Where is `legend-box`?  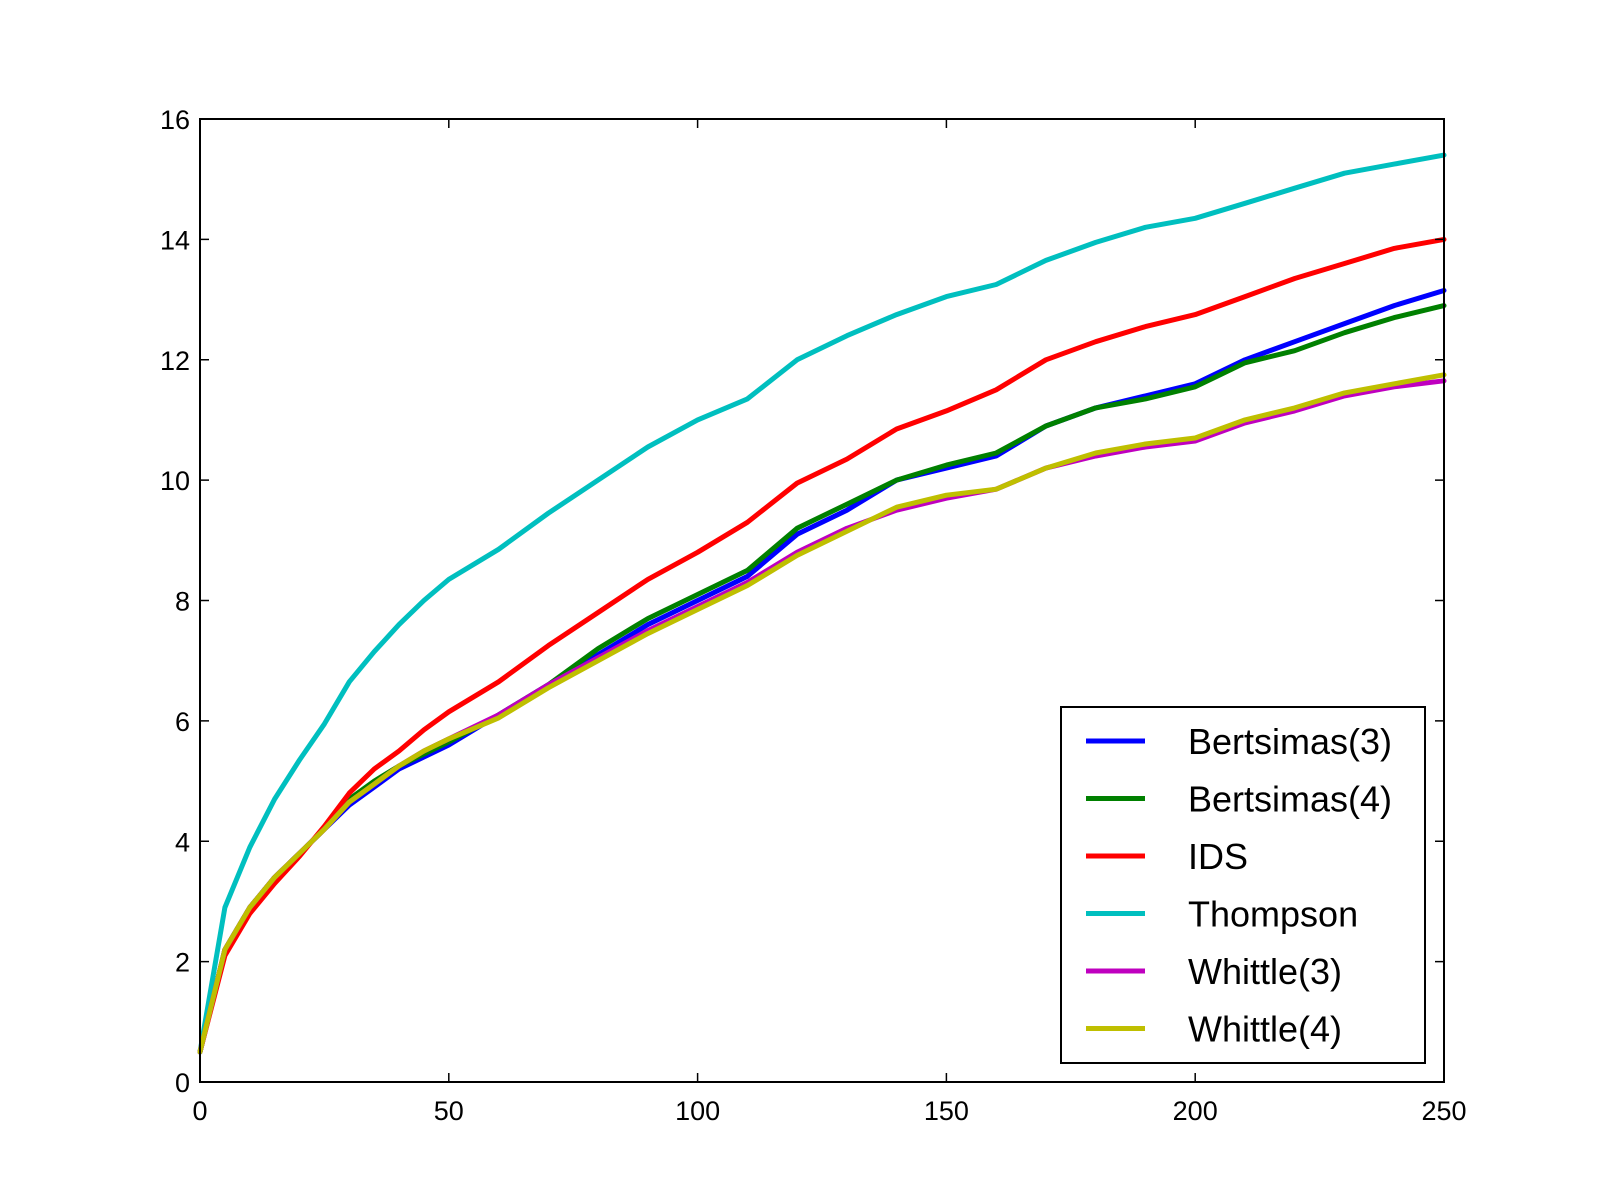 legend-box is located at coordinates (1243, 885).